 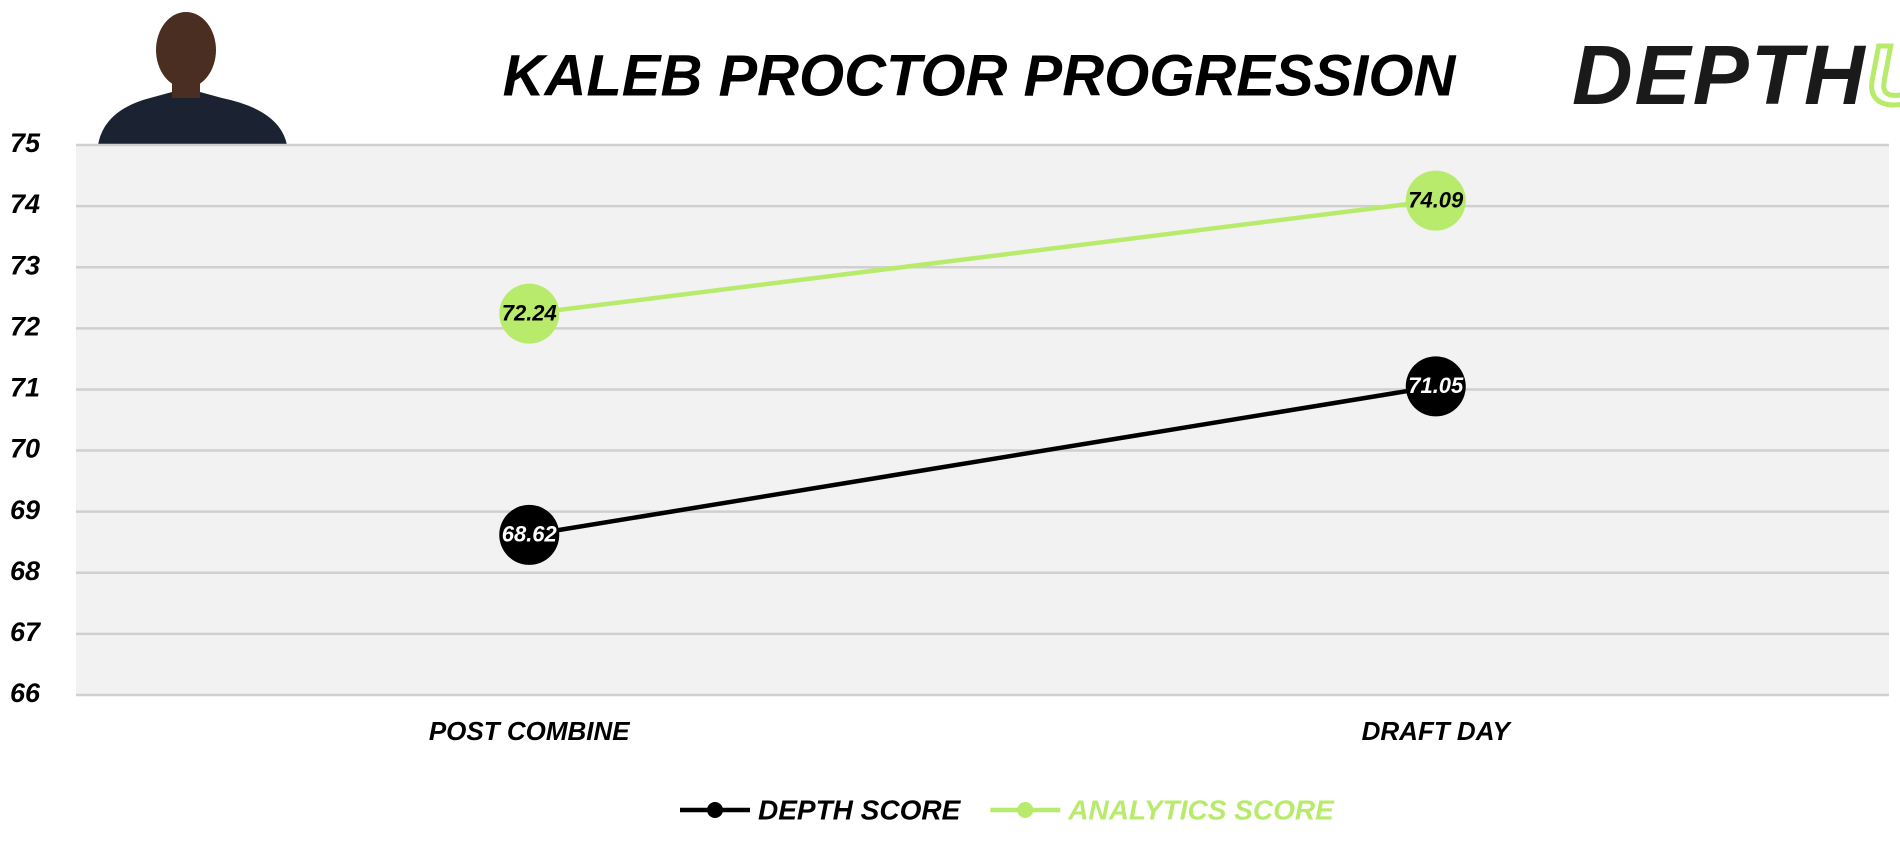 What do you see at coordinates (980, 75) in the screenshot?
I see `chart-title: KALEB PROCTOR PROGRESSION` at bounding box center [980, 75].